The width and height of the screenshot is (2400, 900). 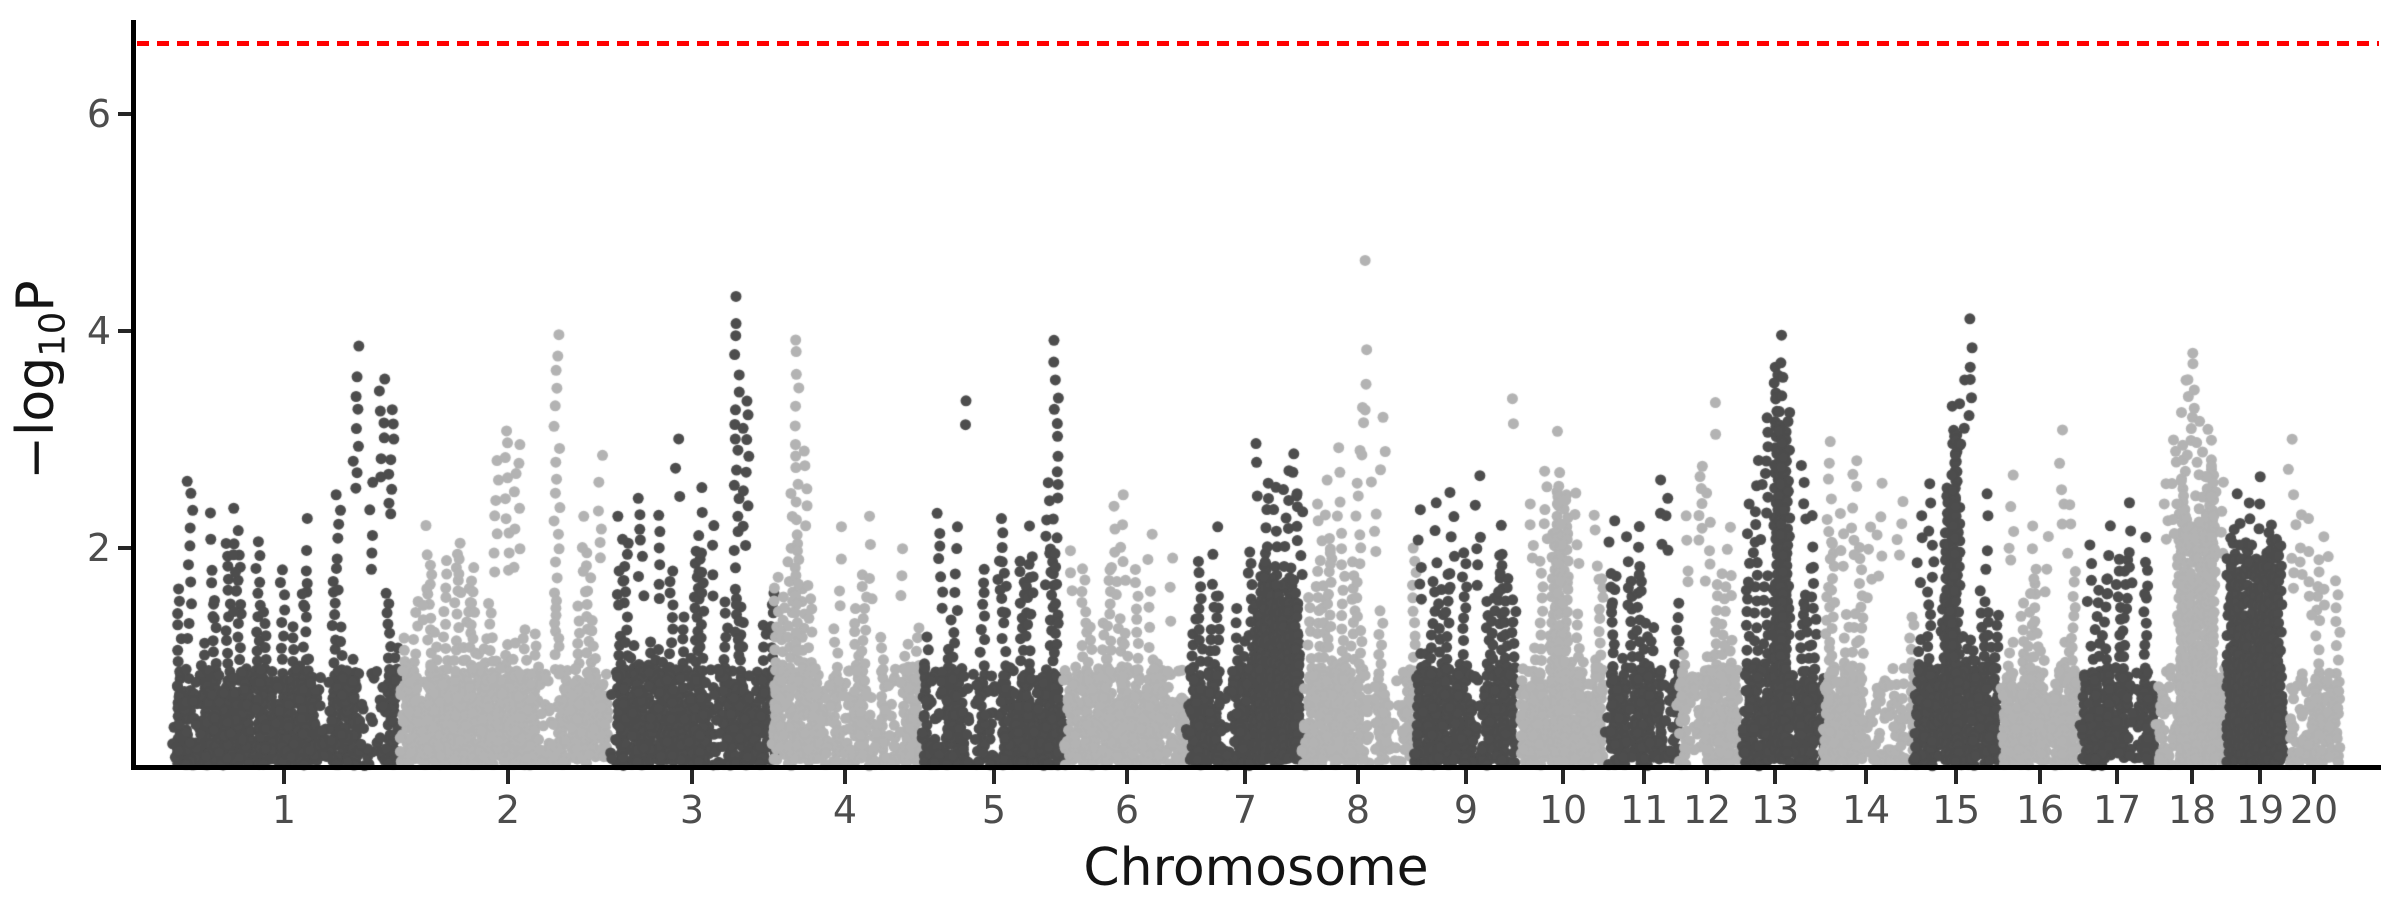 What do you see at coordinates (98, 548) in the screenshot?
I see `y-tick-label-2: 2` at bounding box center [98, 548].